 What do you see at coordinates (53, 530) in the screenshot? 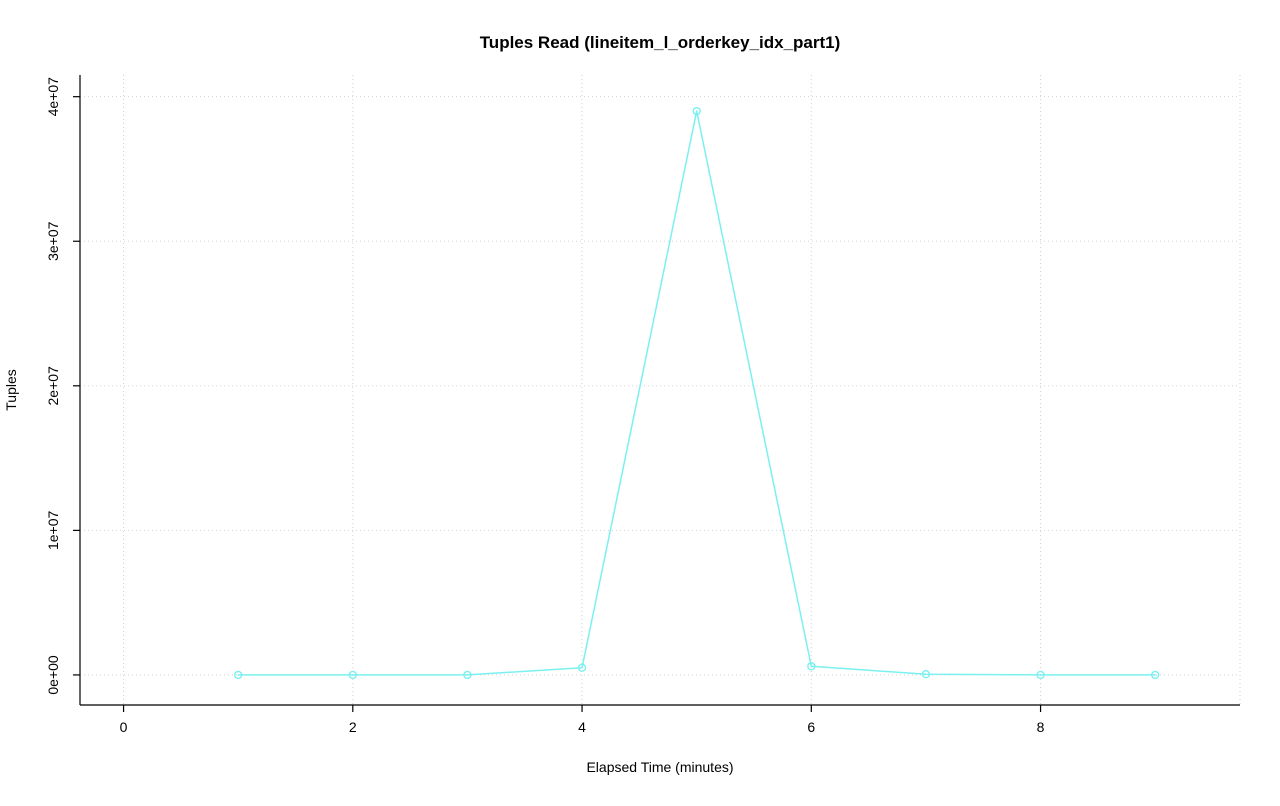
I see `y-tick-label: 1e+07` at bounding box center [53, 530].